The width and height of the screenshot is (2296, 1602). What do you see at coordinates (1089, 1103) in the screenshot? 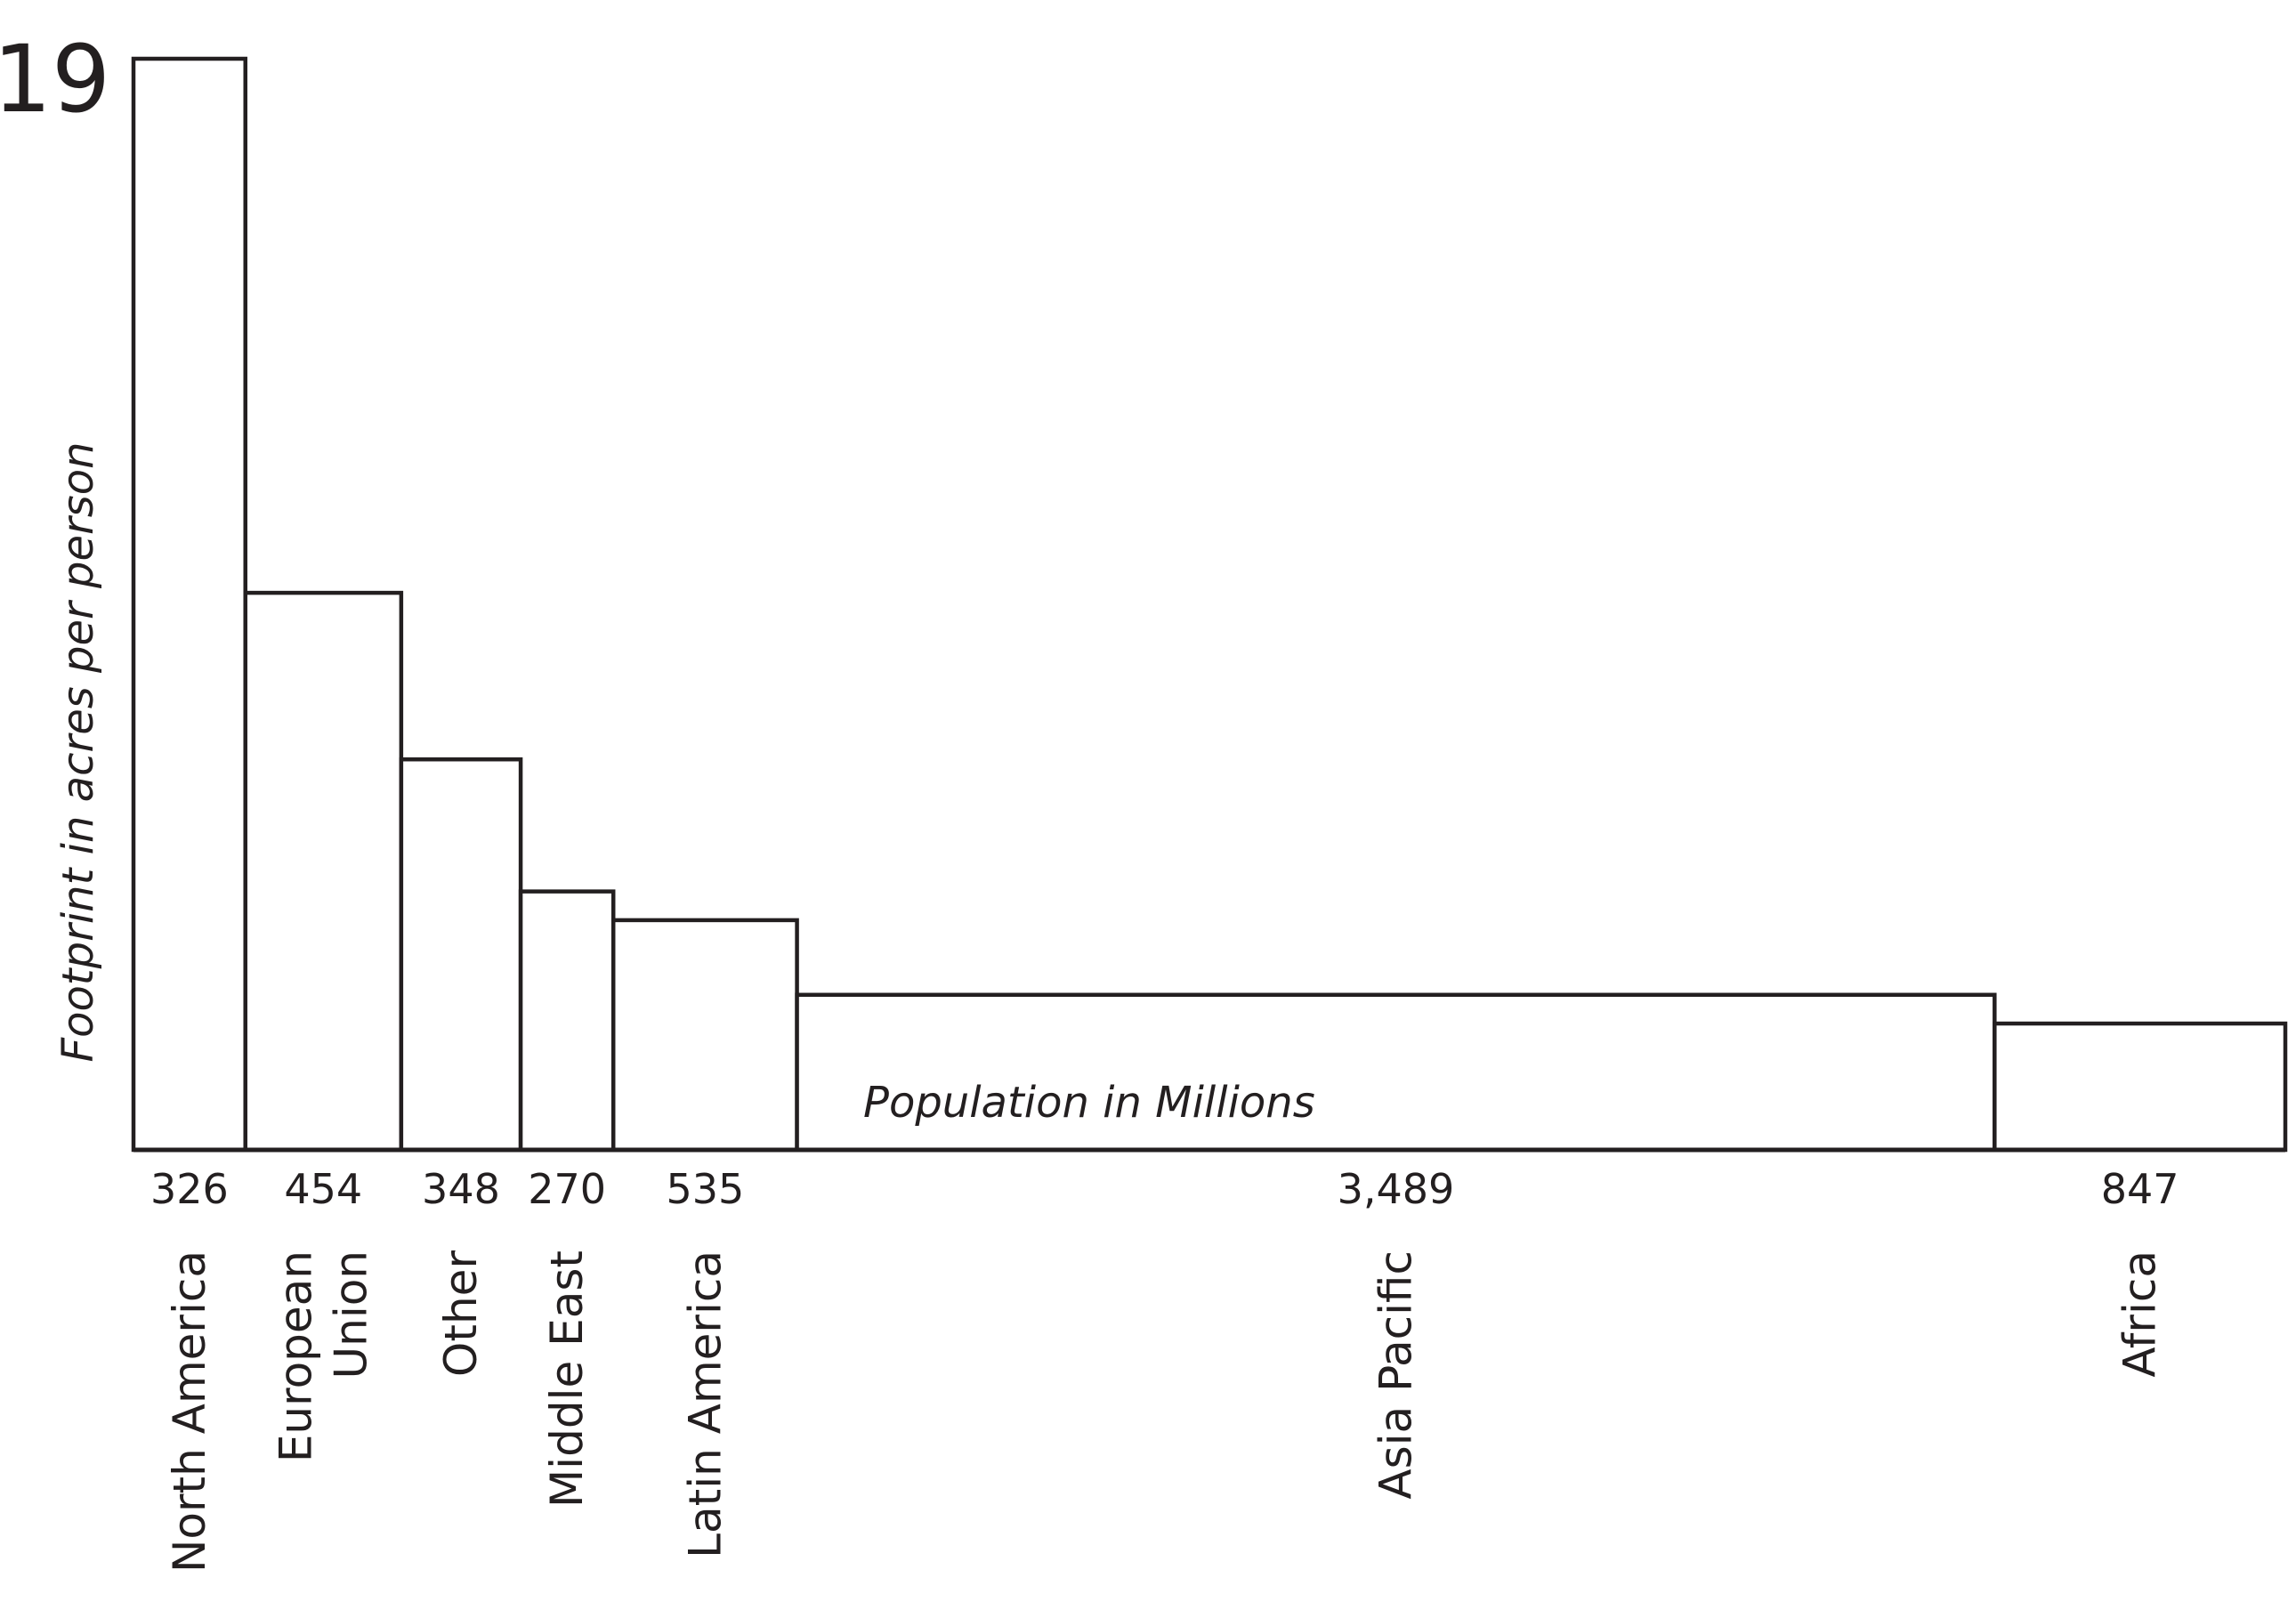
I see `x-axis-title: Population in Millions` at bounding box center [1089, 1103].